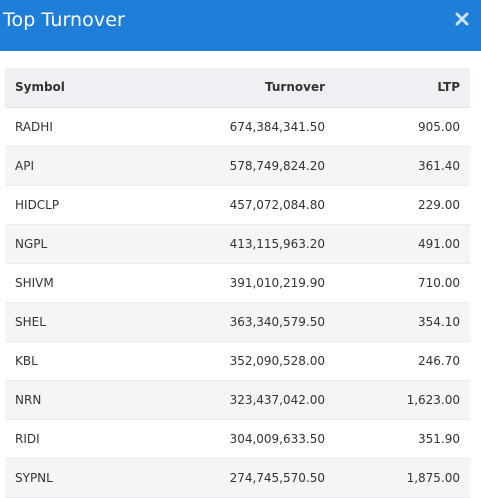 The width and height of the screenshot is (481, 498). What do you see at coordinates (64, 19) in the screenshot?
I see `modal-title: Top Turnover` at bounding box center [64, 19].